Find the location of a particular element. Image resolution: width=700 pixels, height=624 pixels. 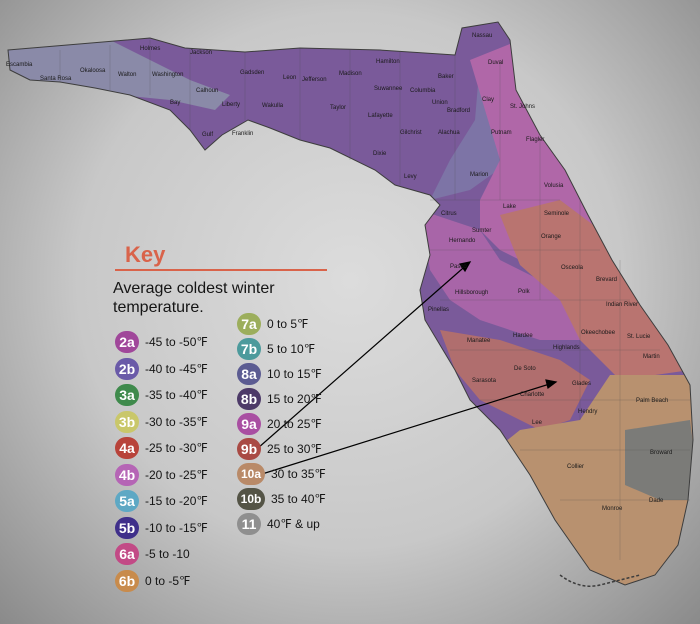

county-label: Pasco is located at coordinates (458, 267).